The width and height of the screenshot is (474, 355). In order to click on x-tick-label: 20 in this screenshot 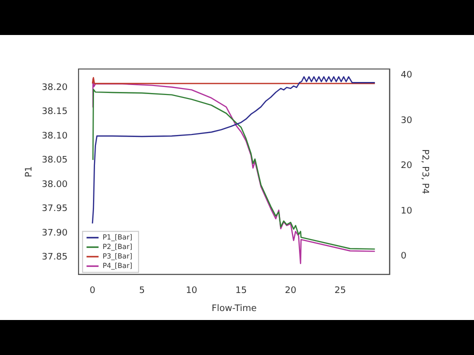, I will do `click(290, 291)`.